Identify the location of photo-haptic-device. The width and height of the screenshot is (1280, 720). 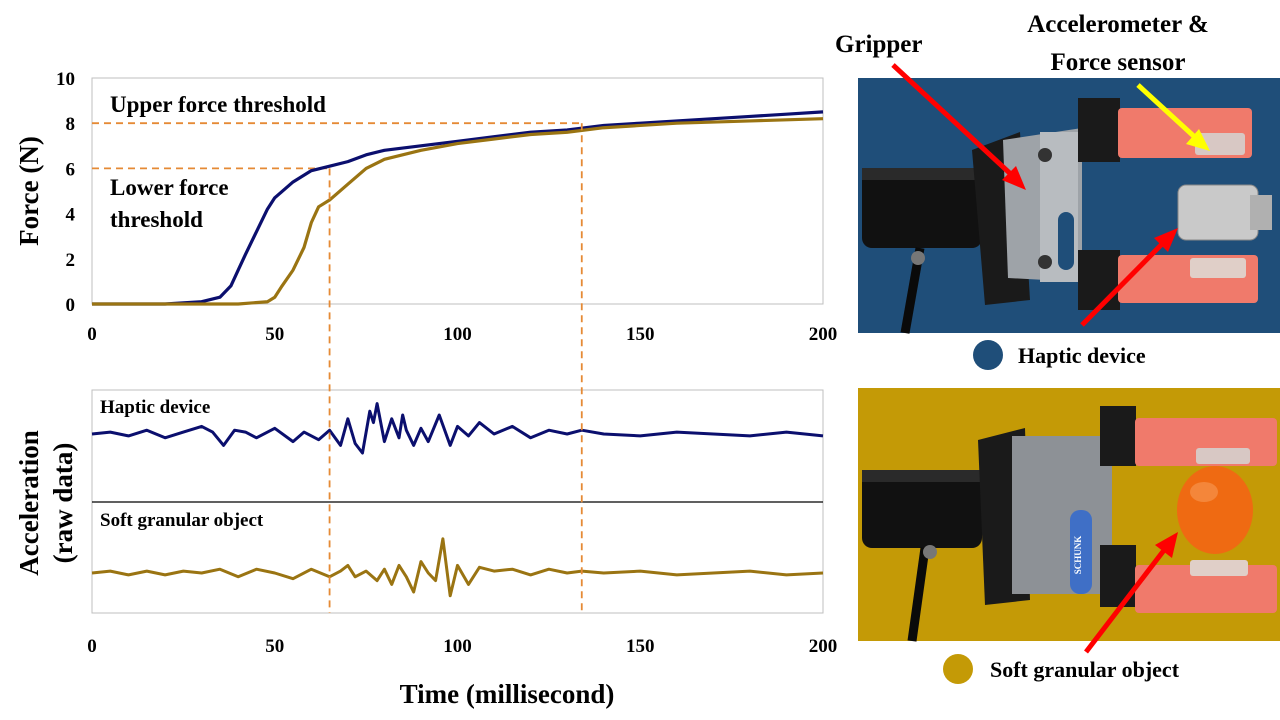
(1069, 198).